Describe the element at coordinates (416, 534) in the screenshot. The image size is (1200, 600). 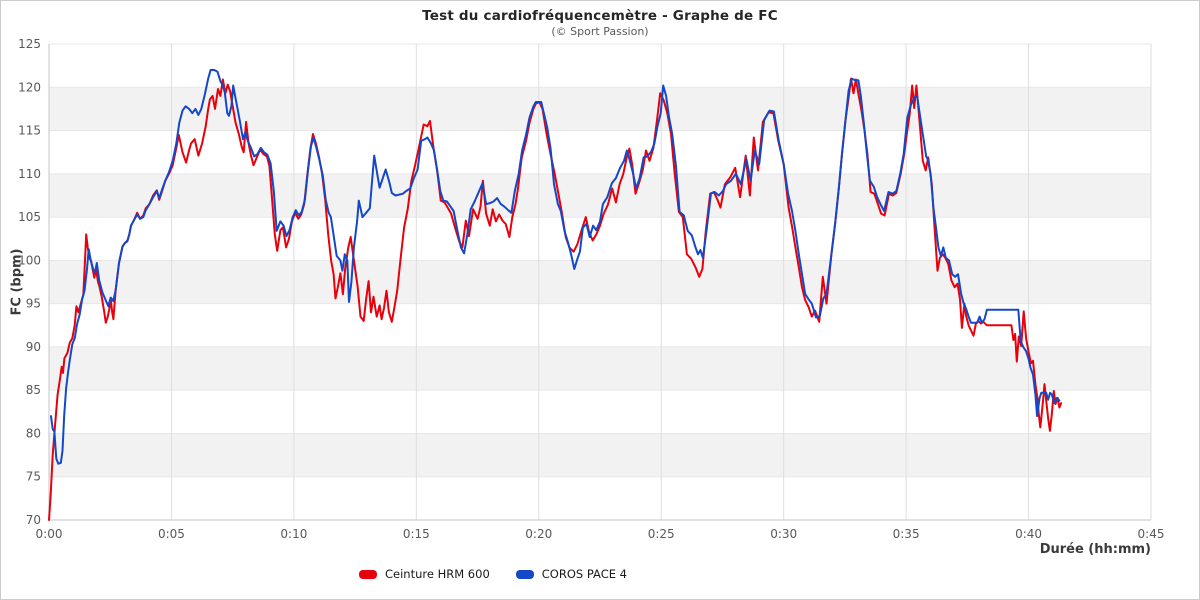
I see `x-tick-label: 0:15` at that location.